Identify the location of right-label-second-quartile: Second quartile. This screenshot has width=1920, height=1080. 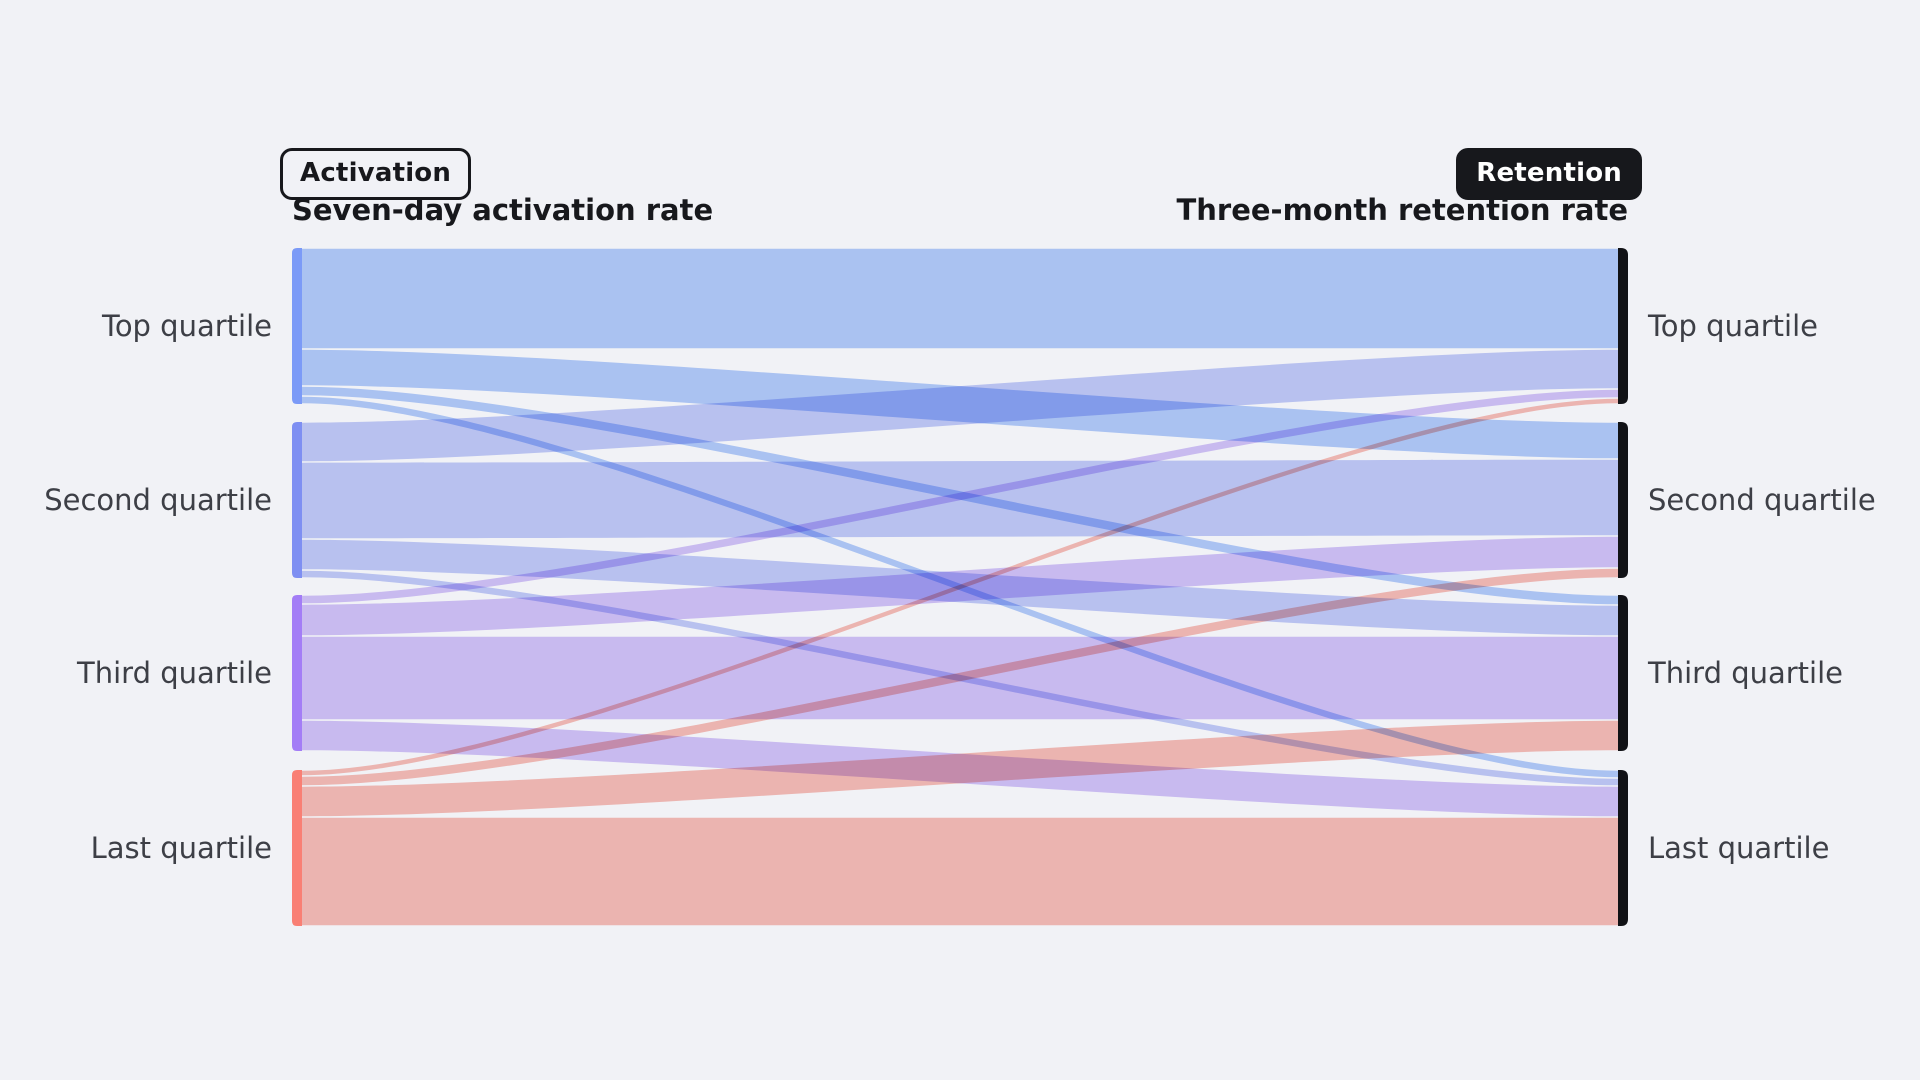
(1762, 500).